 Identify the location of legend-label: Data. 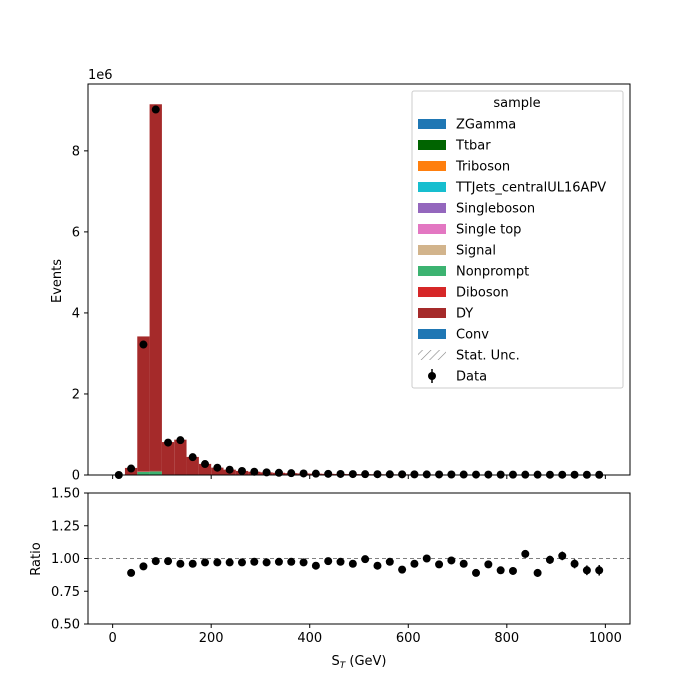
(471, 377).